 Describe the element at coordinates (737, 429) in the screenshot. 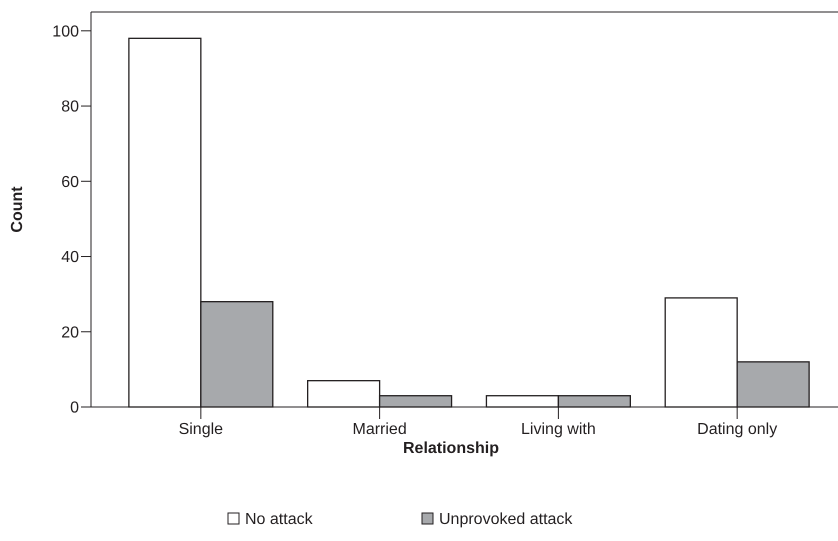

I see `x-tick-label: Dating only` at that location.